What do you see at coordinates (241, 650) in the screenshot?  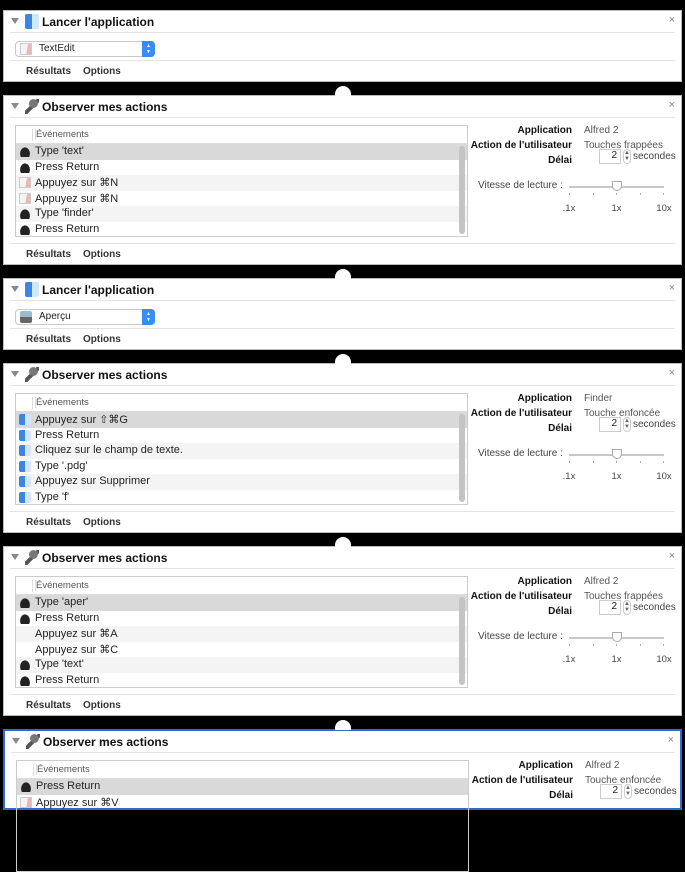 I see `event-row: Appuyez sur ⌘C` at bounding box center [241, 650].